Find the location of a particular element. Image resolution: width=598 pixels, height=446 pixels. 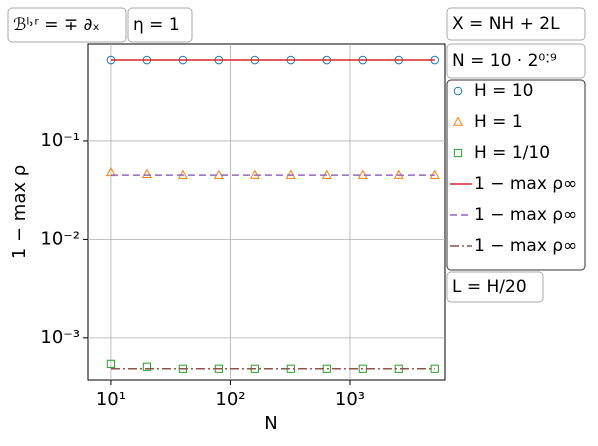

legend-label: H = 10 is located at coordinates (503, 91).